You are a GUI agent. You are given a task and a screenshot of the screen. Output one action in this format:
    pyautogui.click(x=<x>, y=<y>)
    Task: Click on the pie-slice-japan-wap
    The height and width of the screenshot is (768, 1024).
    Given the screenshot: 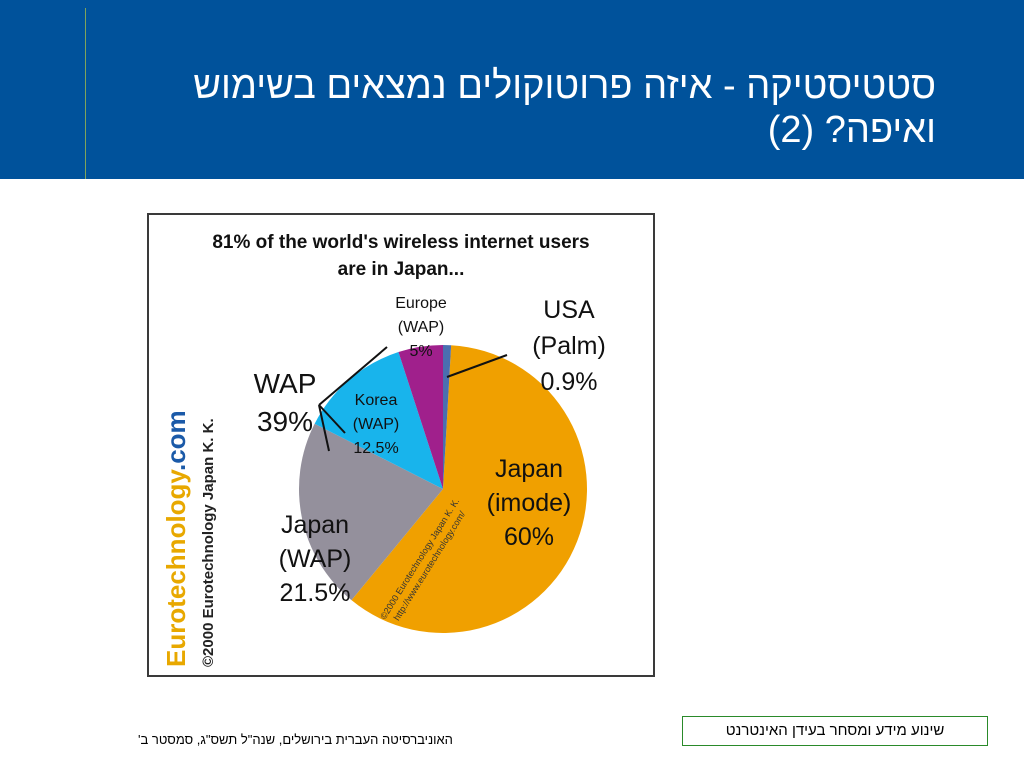 What is the action you would take?
    pyautogui.click(x=371, y=512)
    